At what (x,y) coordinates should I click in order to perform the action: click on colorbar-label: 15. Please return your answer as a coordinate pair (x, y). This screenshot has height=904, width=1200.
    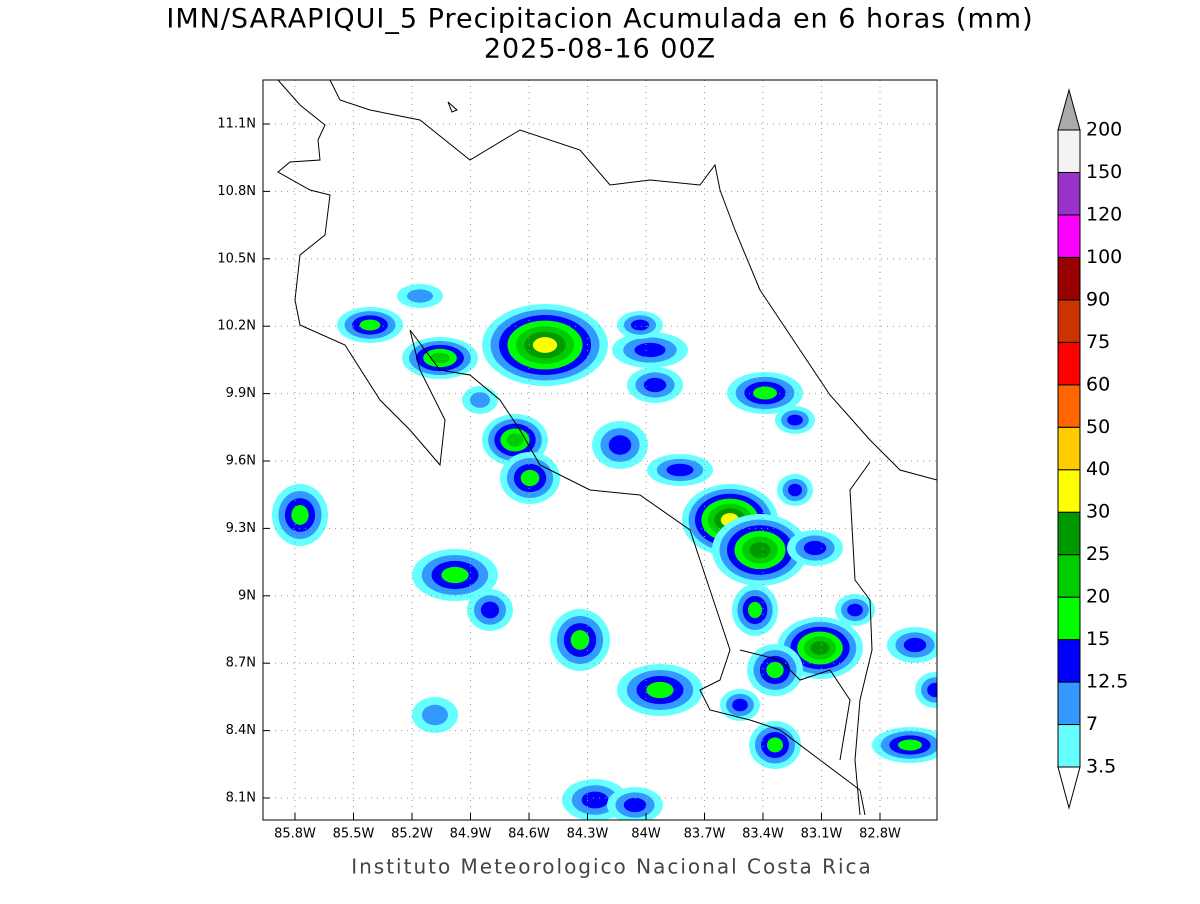
    Looking at the image, I should click on (1098, 639).